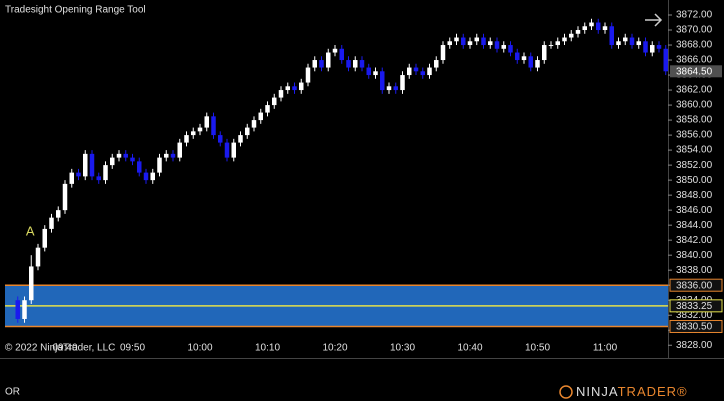  What do you see at coordinates (75, 10) in the screenshot?
I see `chart-title: Tradesight Opening Range Tool` at bounding box center [75, 10].